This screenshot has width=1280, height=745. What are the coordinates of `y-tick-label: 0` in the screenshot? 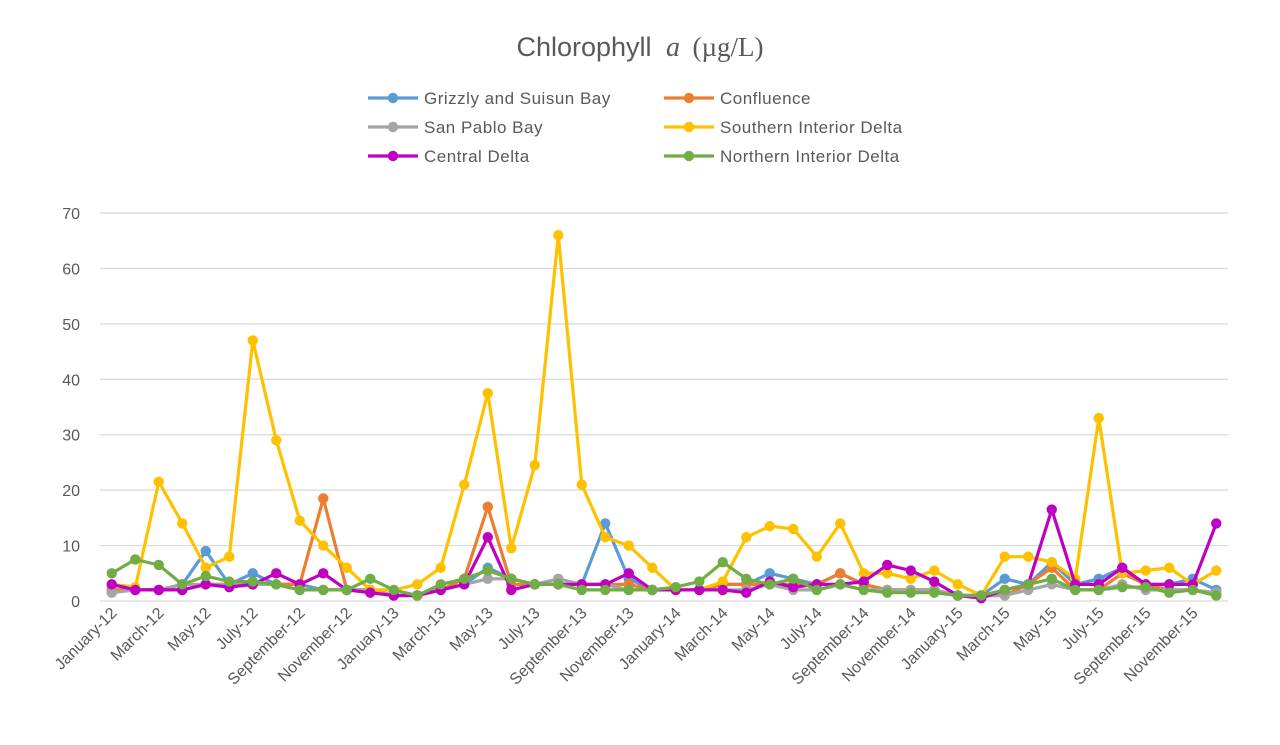 It's located at (75, 602).